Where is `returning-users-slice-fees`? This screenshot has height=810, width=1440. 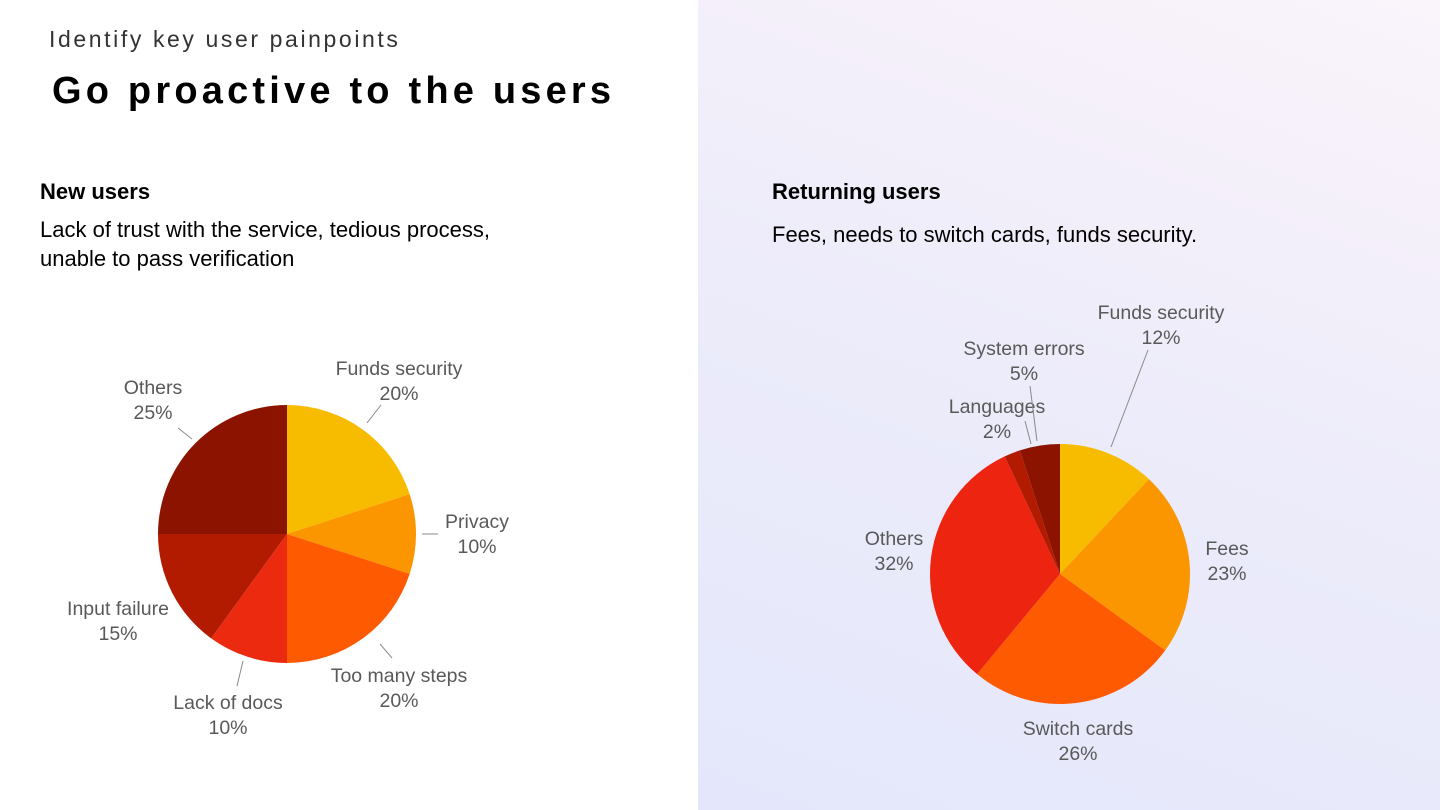
returning-users-slice-fees is located at coordinates (1125, 565).